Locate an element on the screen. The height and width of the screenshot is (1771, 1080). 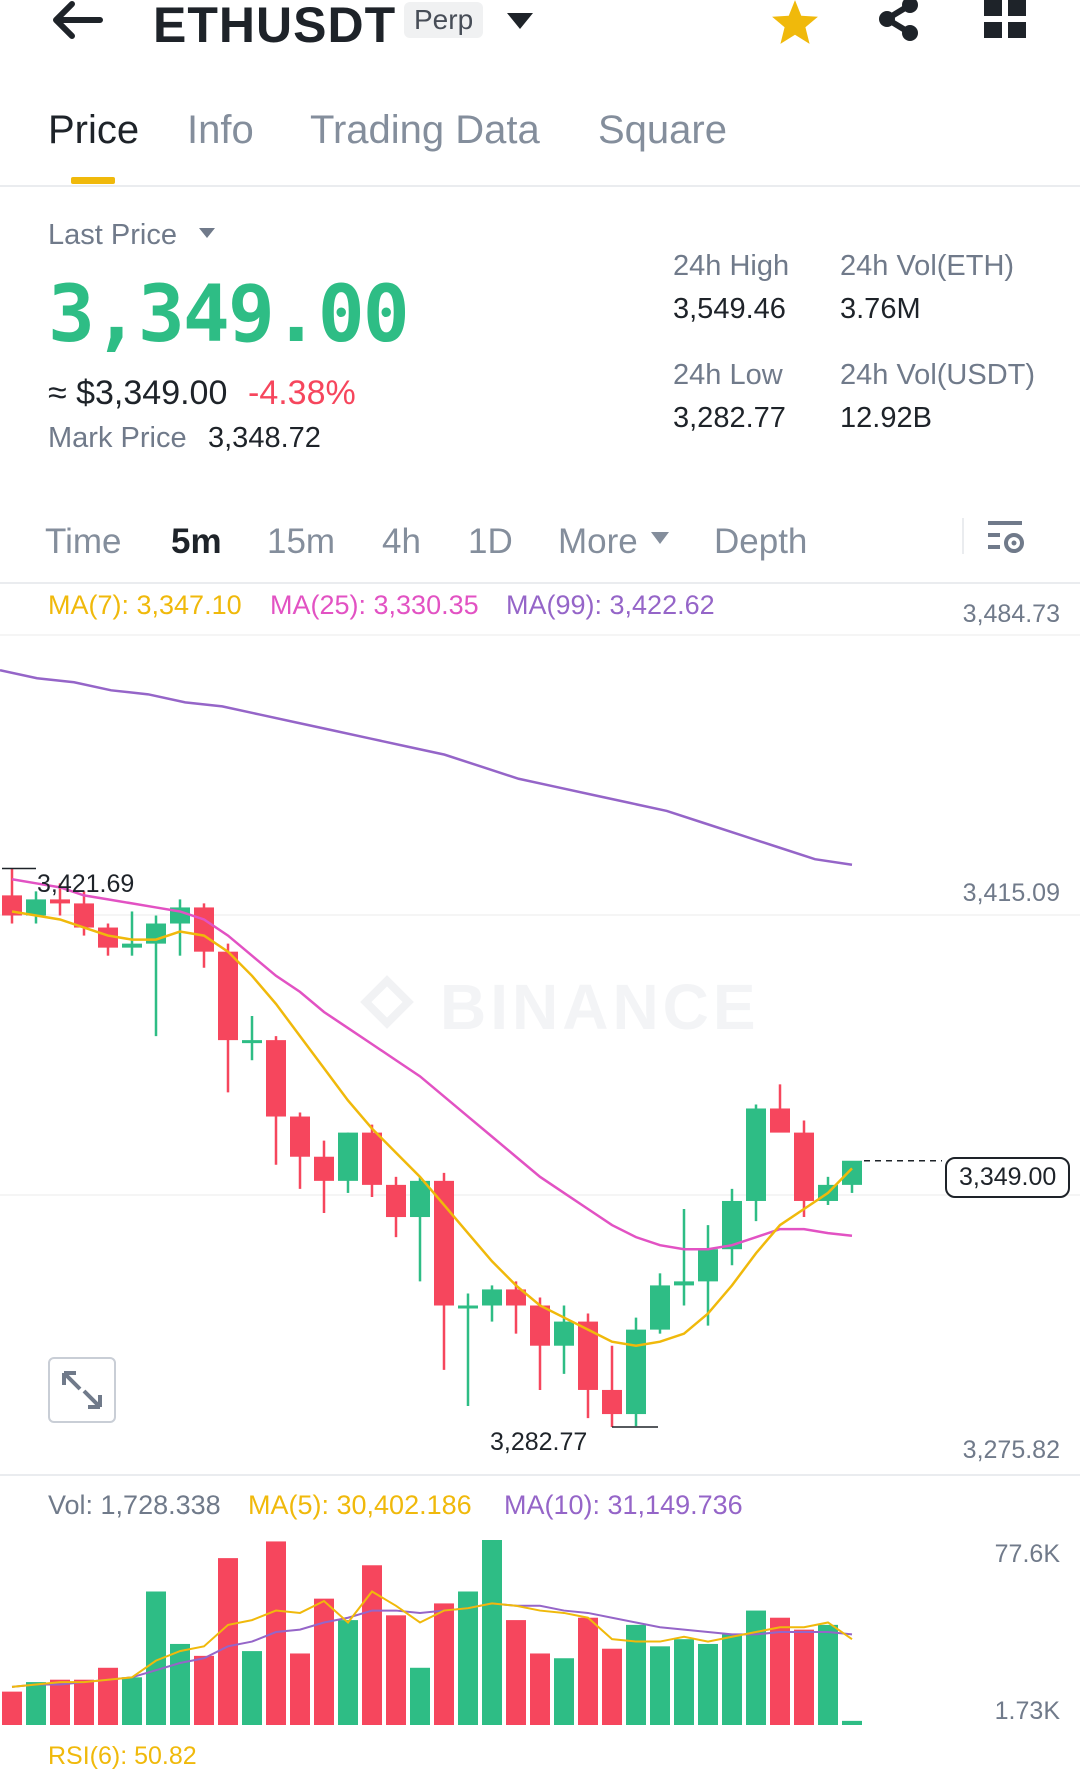
high-24h-value: 3,549.46 is located at coordinates (729, 309).